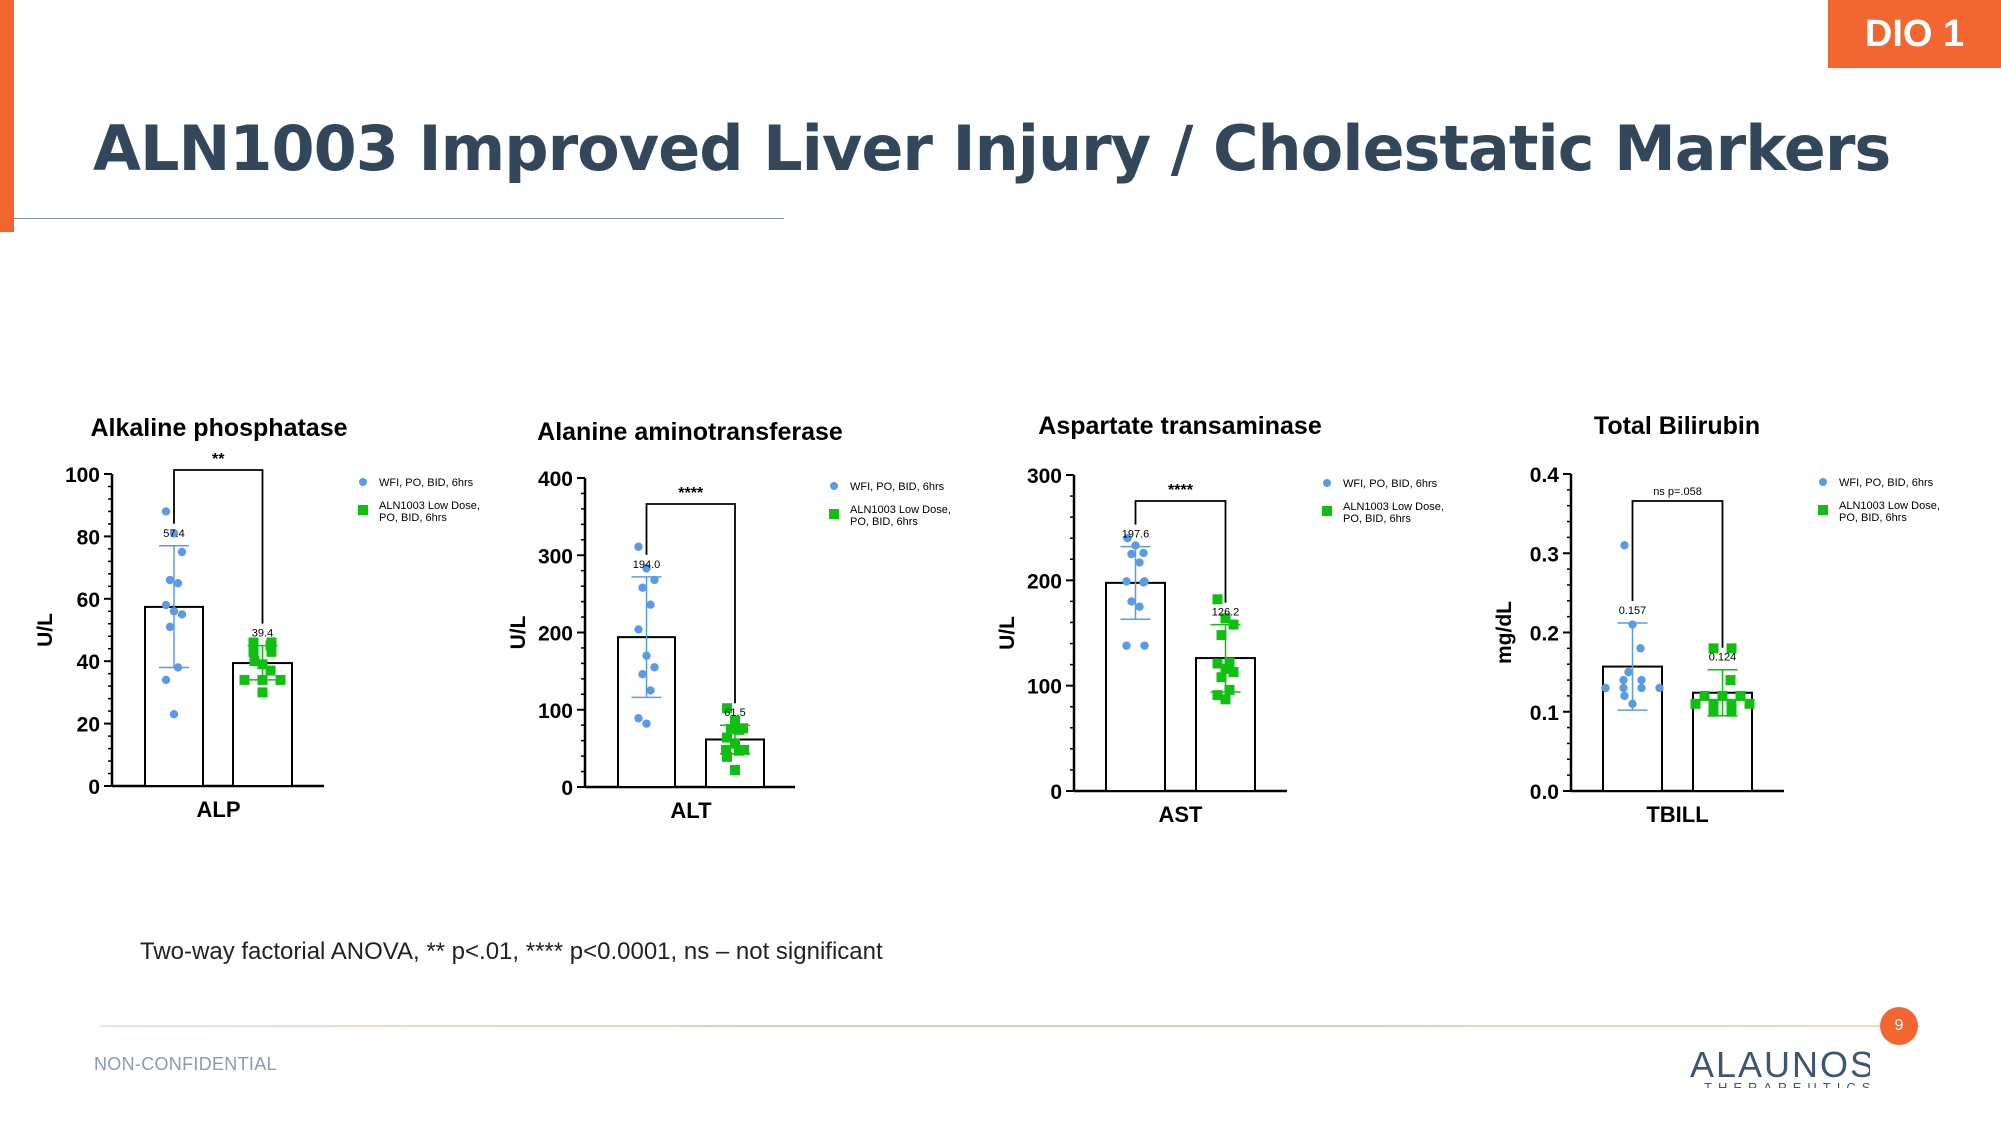 This screenshot has height=1125, width=2001. Describe the element at coordinates (734, 713) in the screenshot. I see `mean-label: 61.5` at that location.